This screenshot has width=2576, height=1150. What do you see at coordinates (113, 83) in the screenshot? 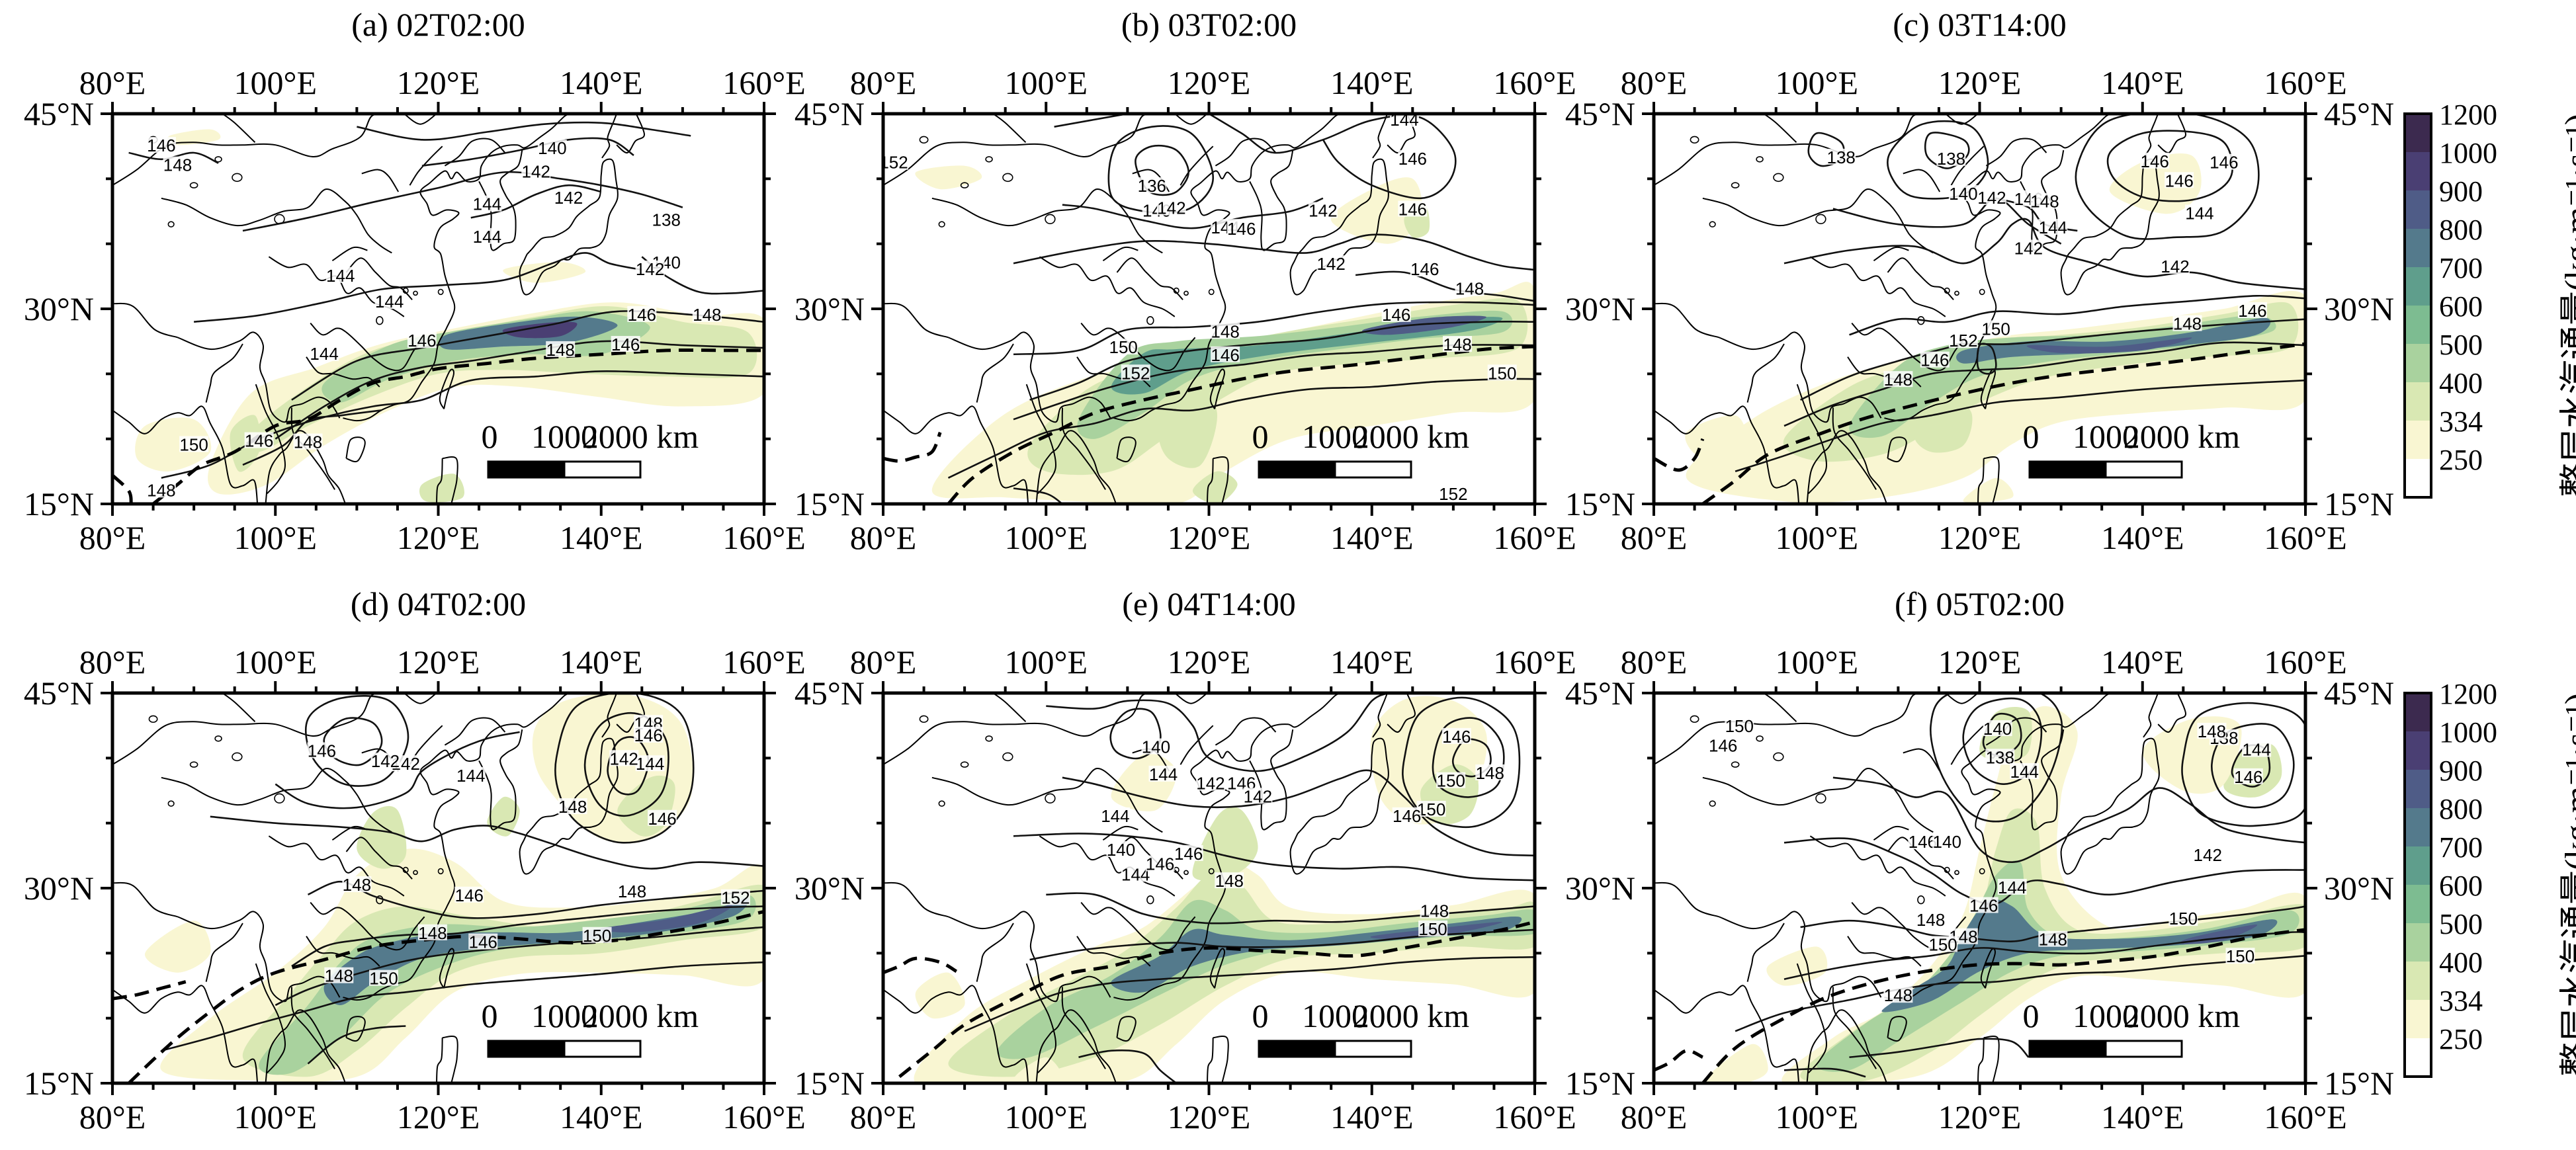
I see `x-tick-label-top: 80°E` at bounding box center [113, 83].